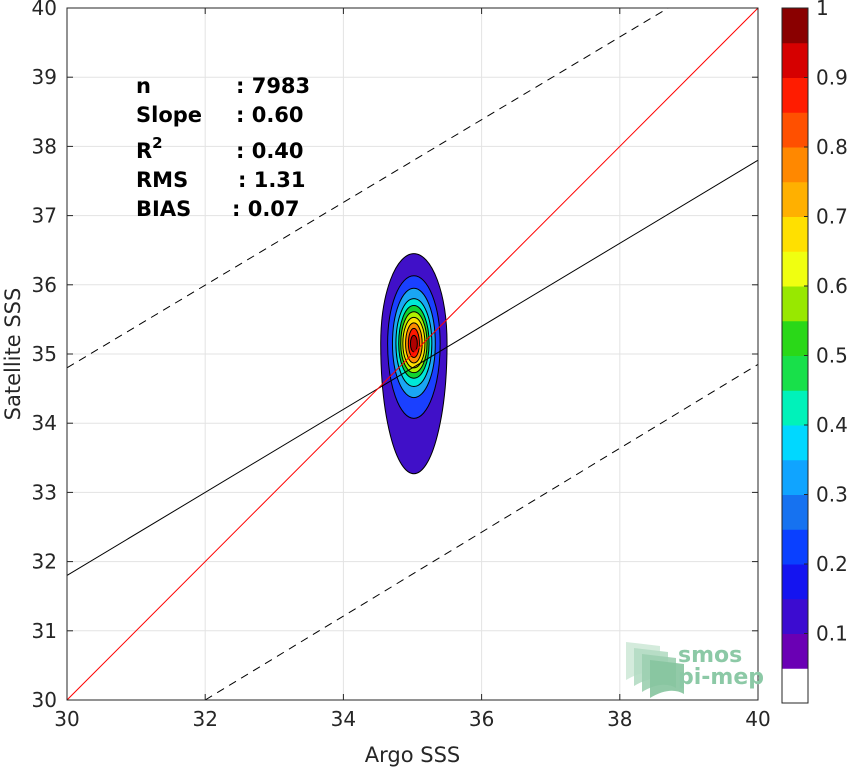  Describe the element at coordinates (619, 719) in the screenshot. I see `x-tick-label: 38` at that location.